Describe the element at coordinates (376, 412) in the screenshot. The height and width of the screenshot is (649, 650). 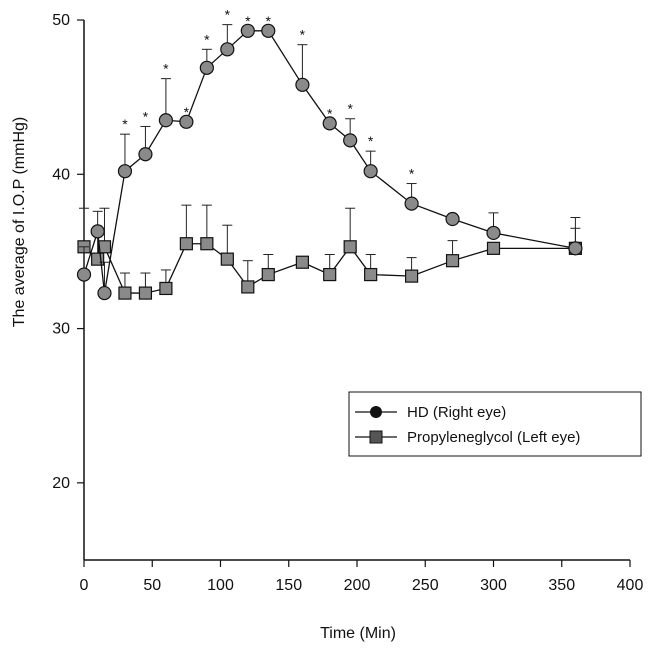
I see `legend-marker-hd` at that location.